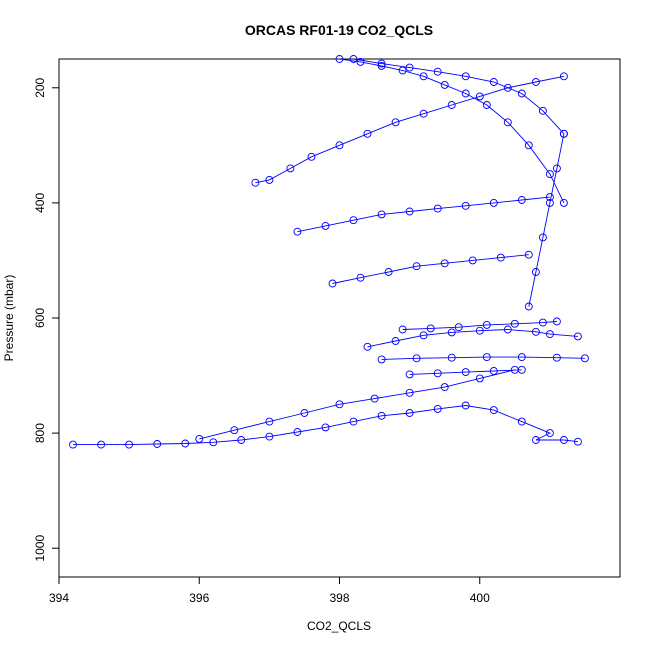 The width and height of the screenshot is (650, 650). What do you see at coordinates (9, 318) in the screenshot?
I see `y-axis-label: Pressure (mbar)` at bounding box center [9, 318].